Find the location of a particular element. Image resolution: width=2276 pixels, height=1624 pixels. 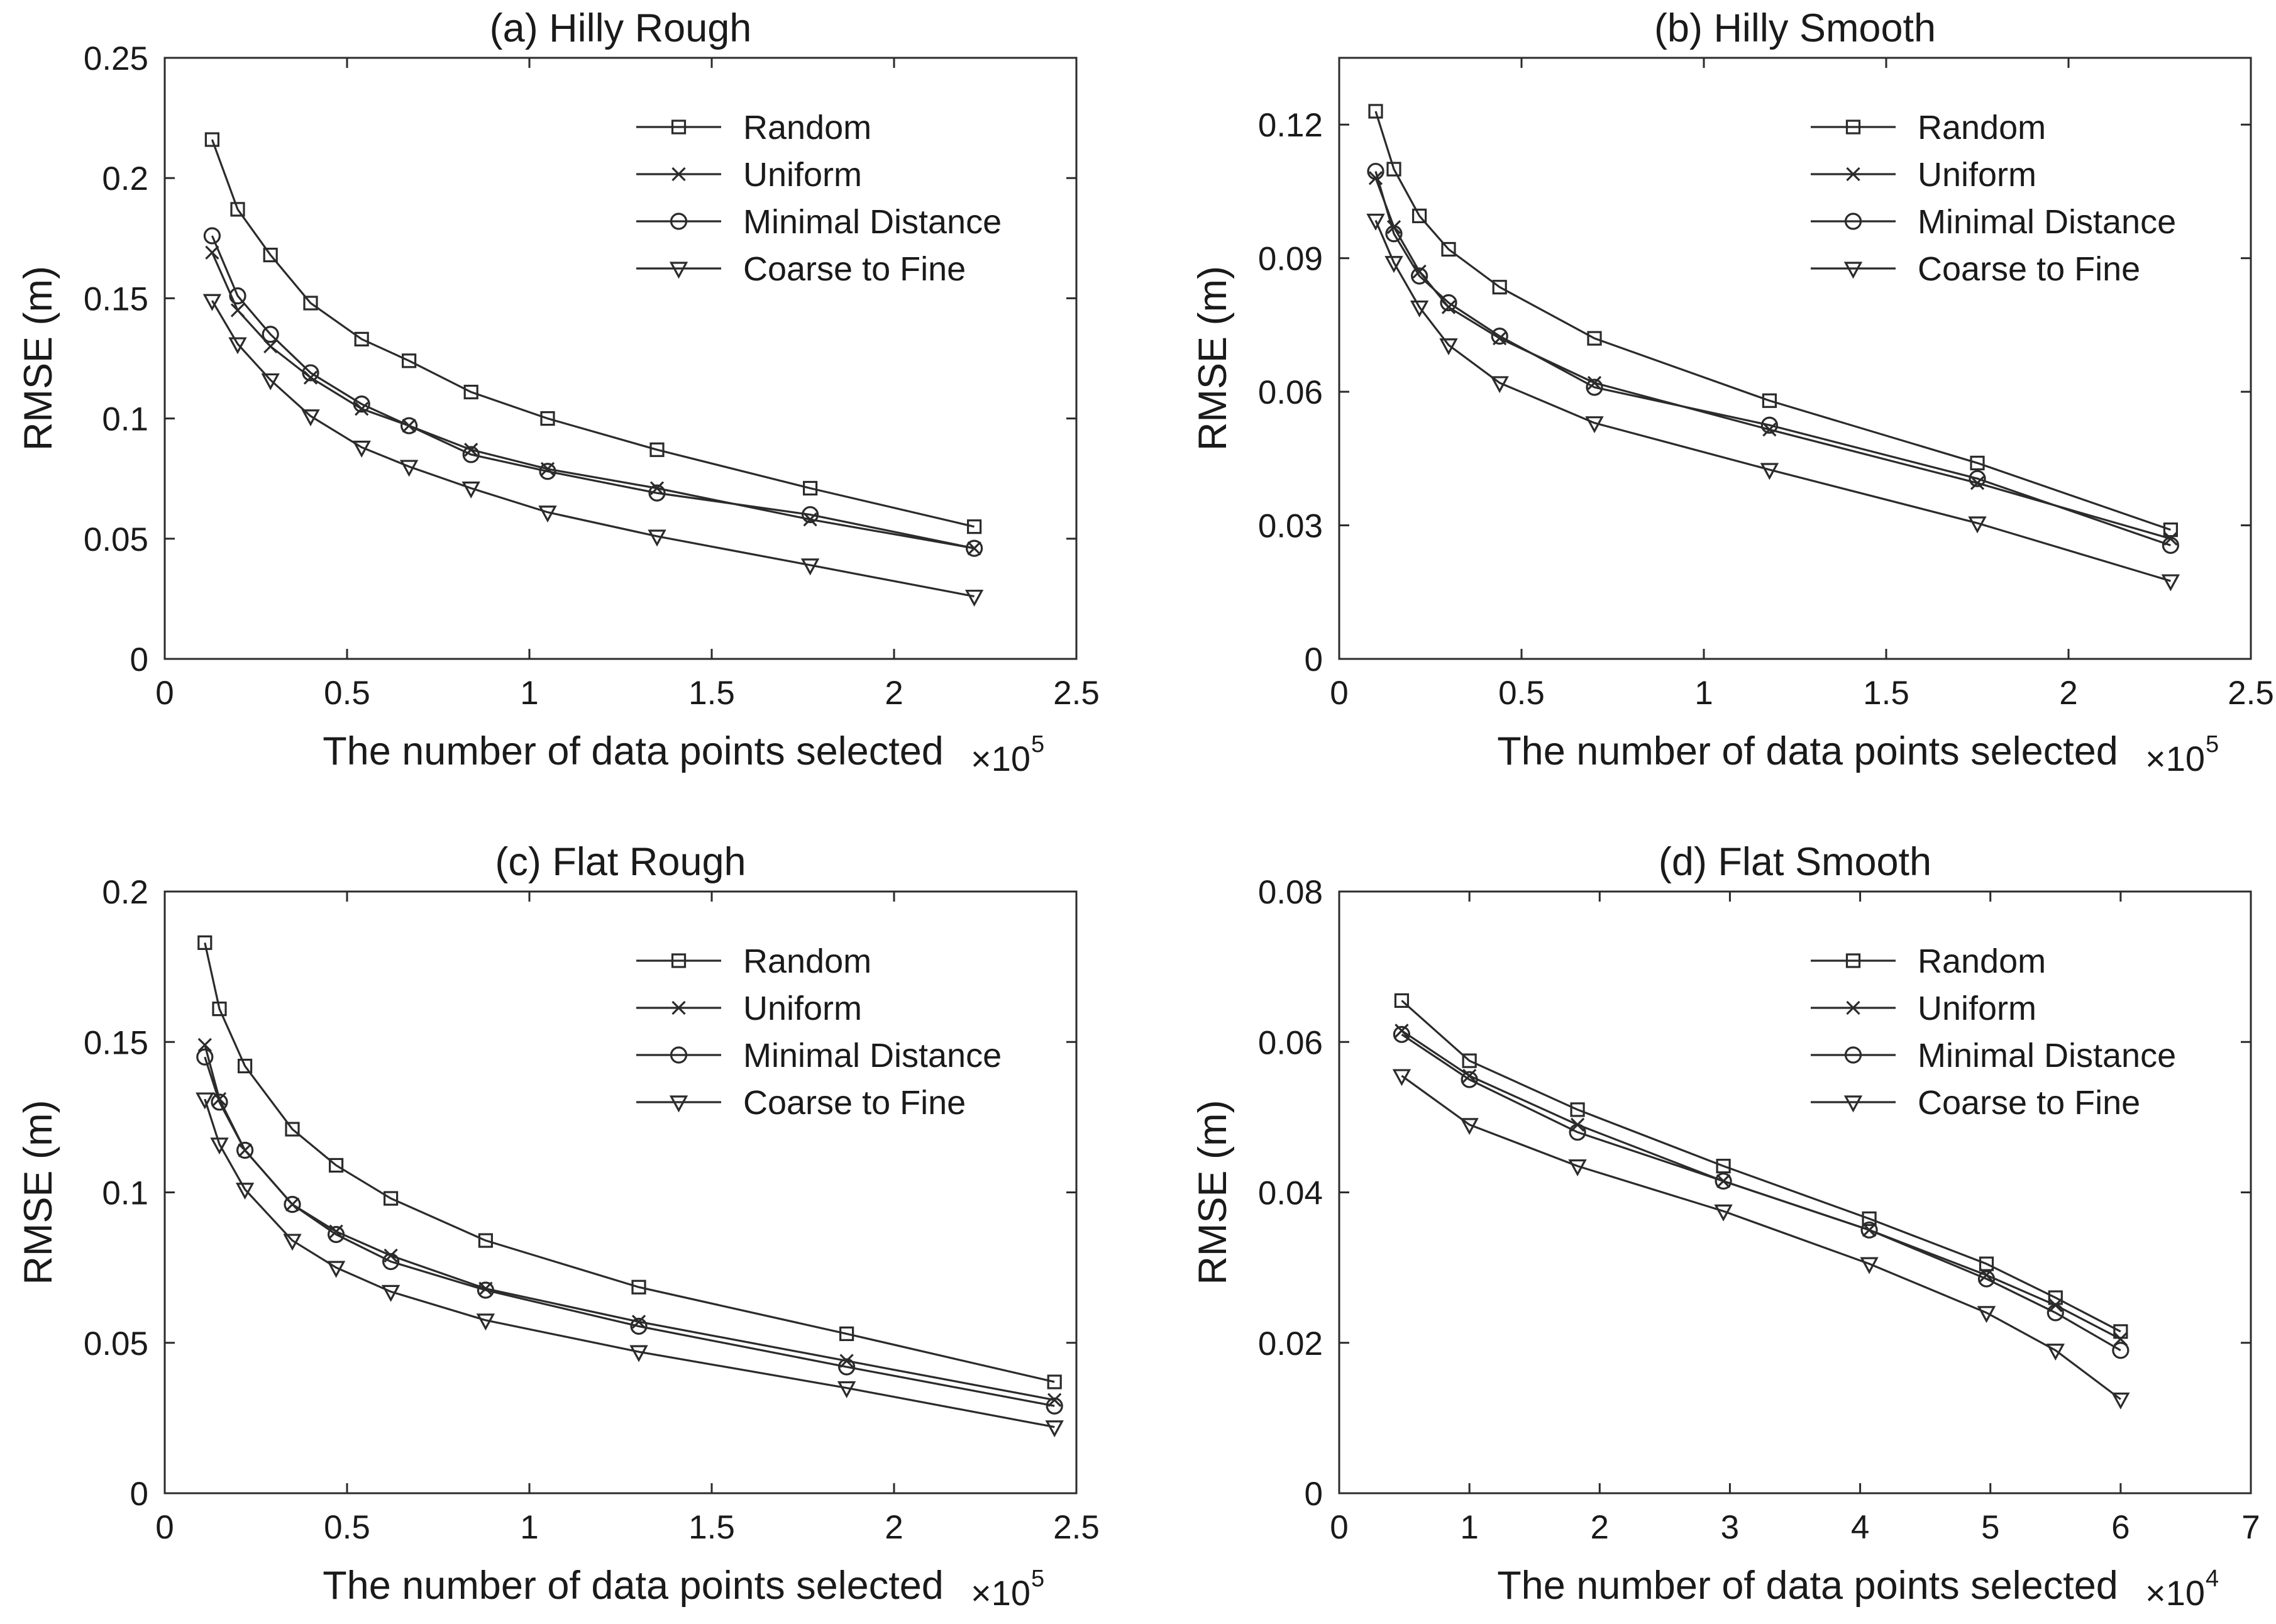

y-tick-label: 0.03 is located at coordinates (1290, 526).